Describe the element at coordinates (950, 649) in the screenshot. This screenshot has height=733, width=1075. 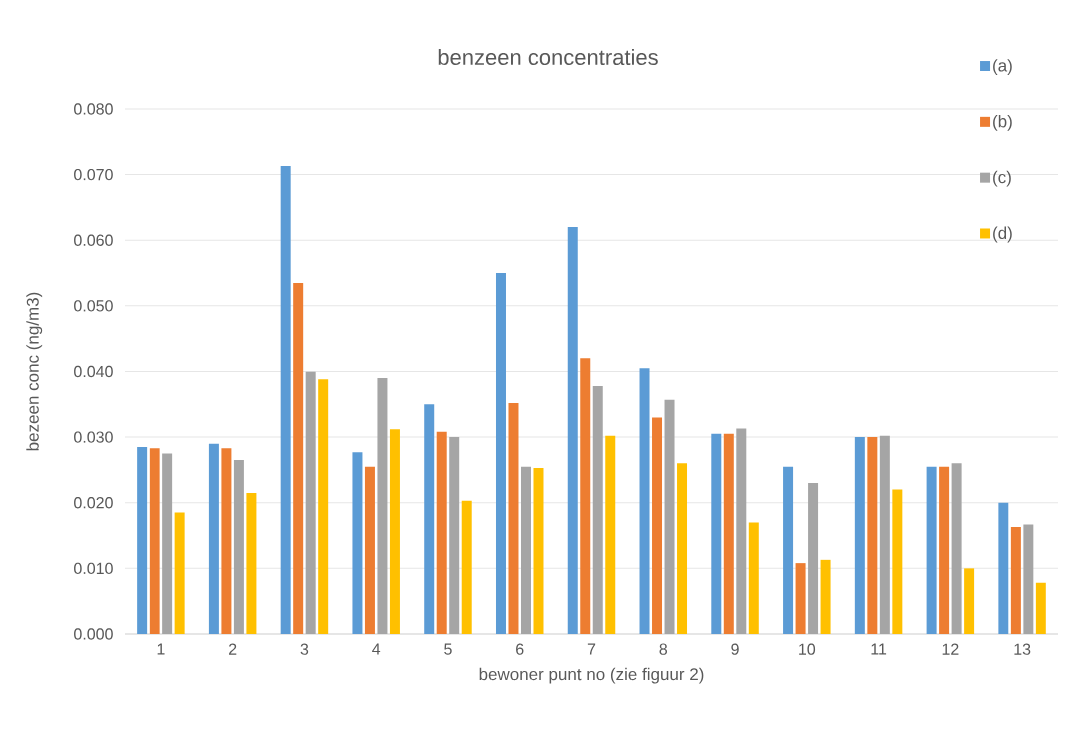
I see `x-tick-label: 12` at that location.